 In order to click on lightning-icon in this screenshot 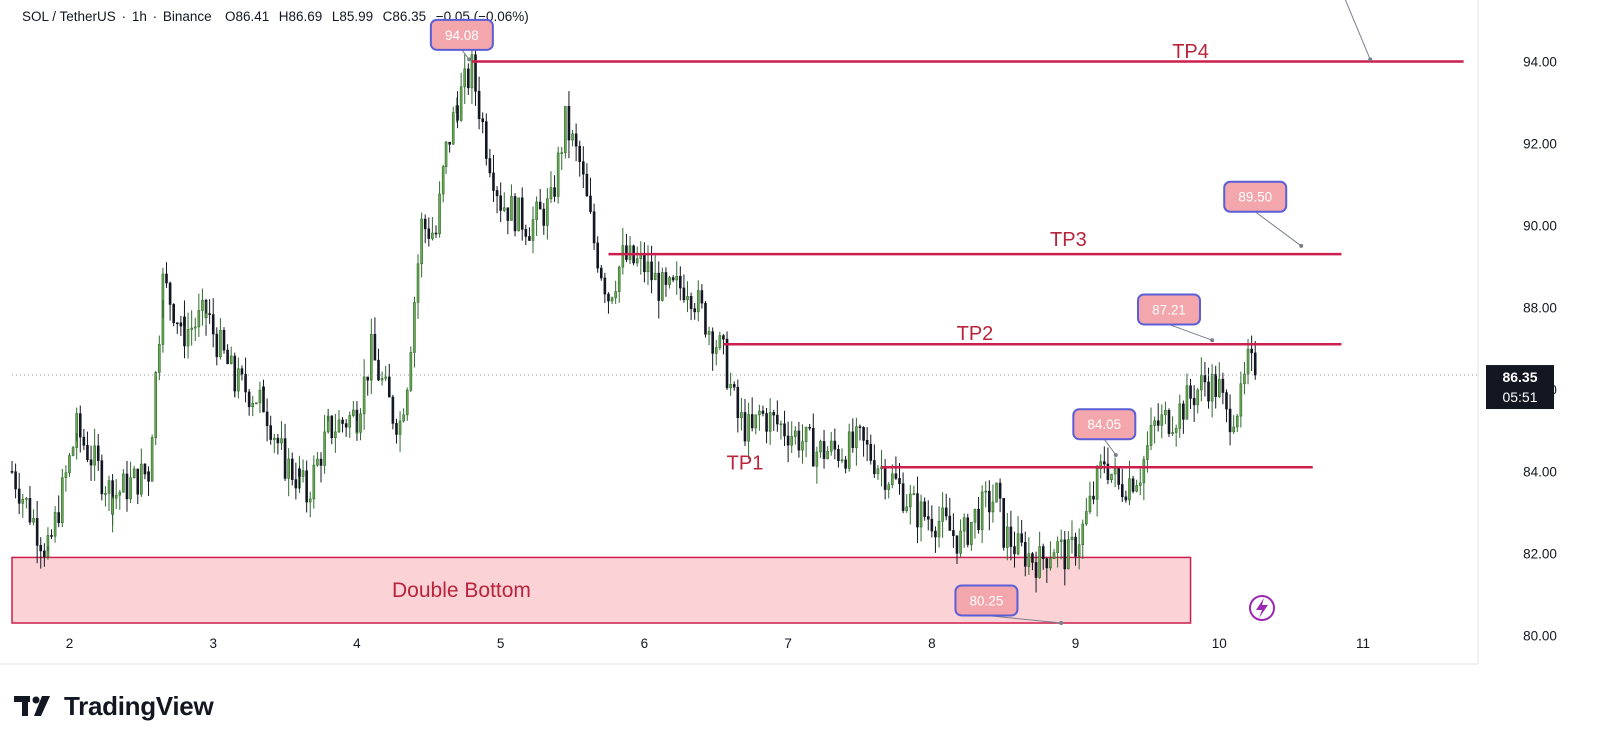, I will do `click(1262, 608)`.